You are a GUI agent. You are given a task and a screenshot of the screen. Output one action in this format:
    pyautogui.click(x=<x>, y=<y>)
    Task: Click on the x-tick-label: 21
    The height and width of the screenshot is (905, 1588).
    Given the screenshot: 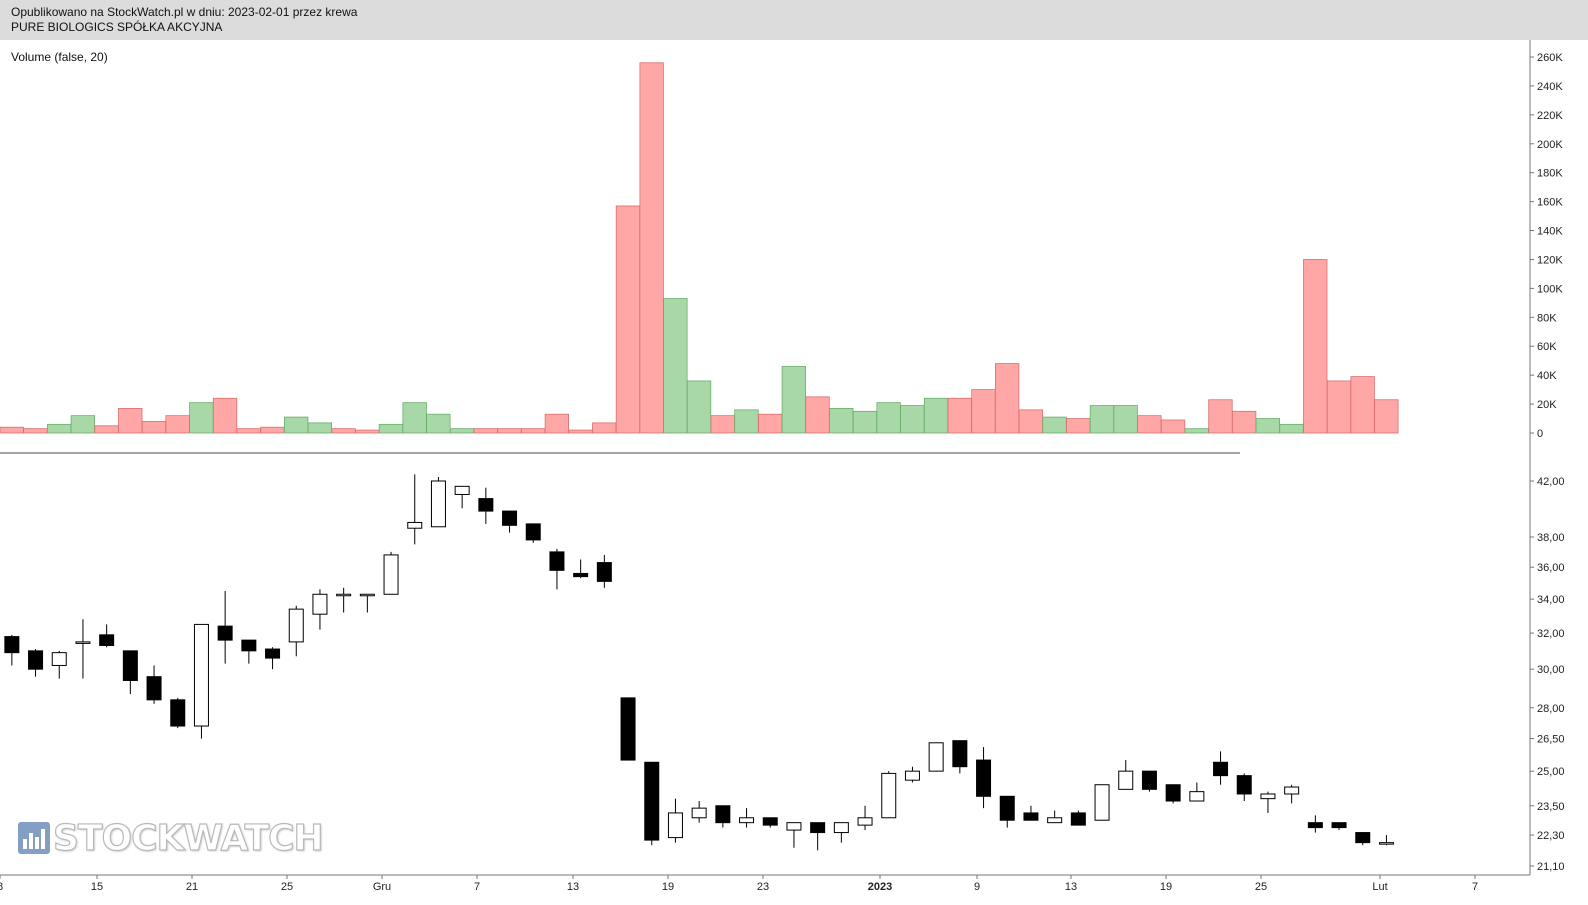 What is the action you would take?
    pyautogui.click(x=192, y=887)
    